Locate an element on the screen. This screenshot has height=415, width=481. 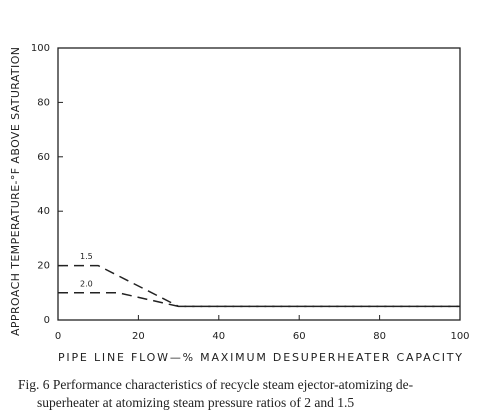
y-axis-label: APPROACH TEMPERATURE-°F ABOVE SATURATION is located at coordinates (15, 191).